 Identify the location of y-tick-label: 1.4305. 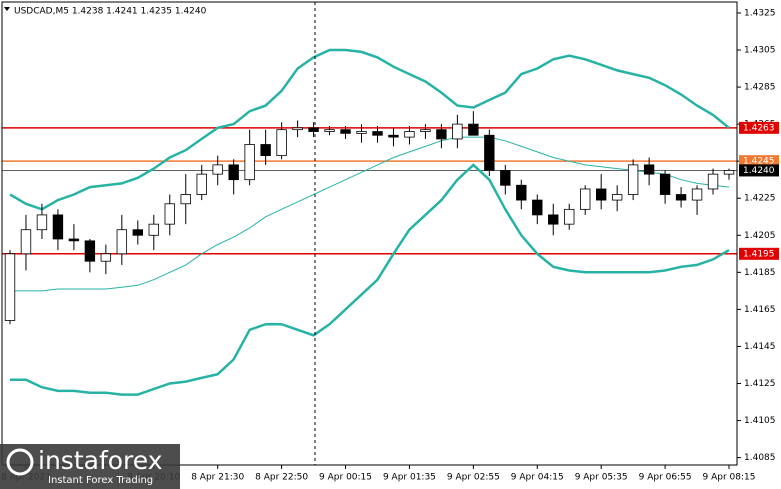
(760, 51).